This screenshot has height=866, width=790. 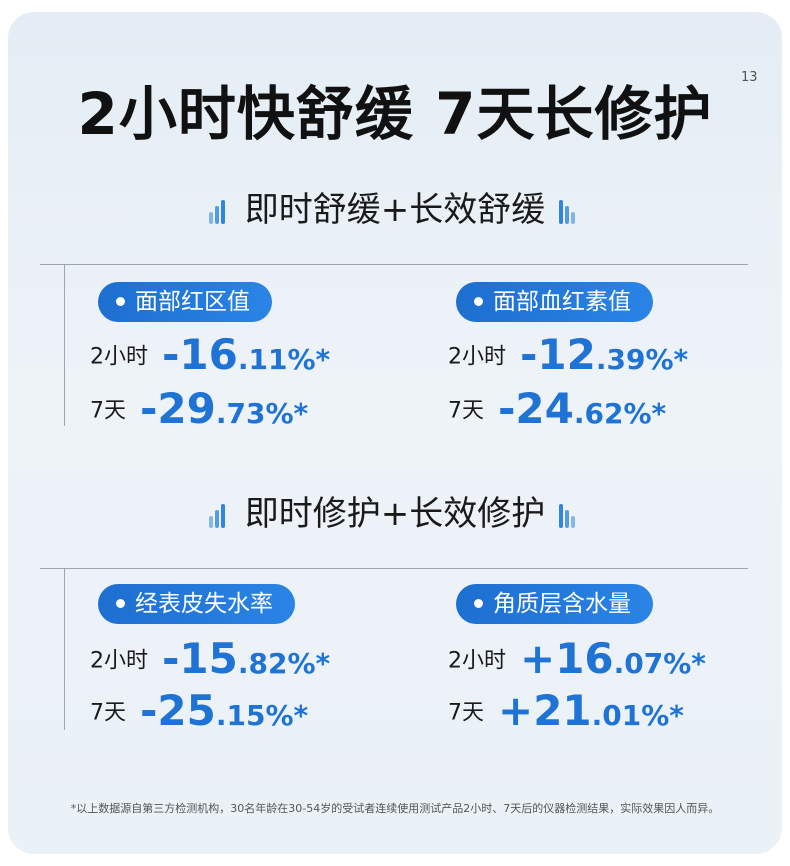 I want to click on title-footnote-marker: 13, so click(x=749, y=77).